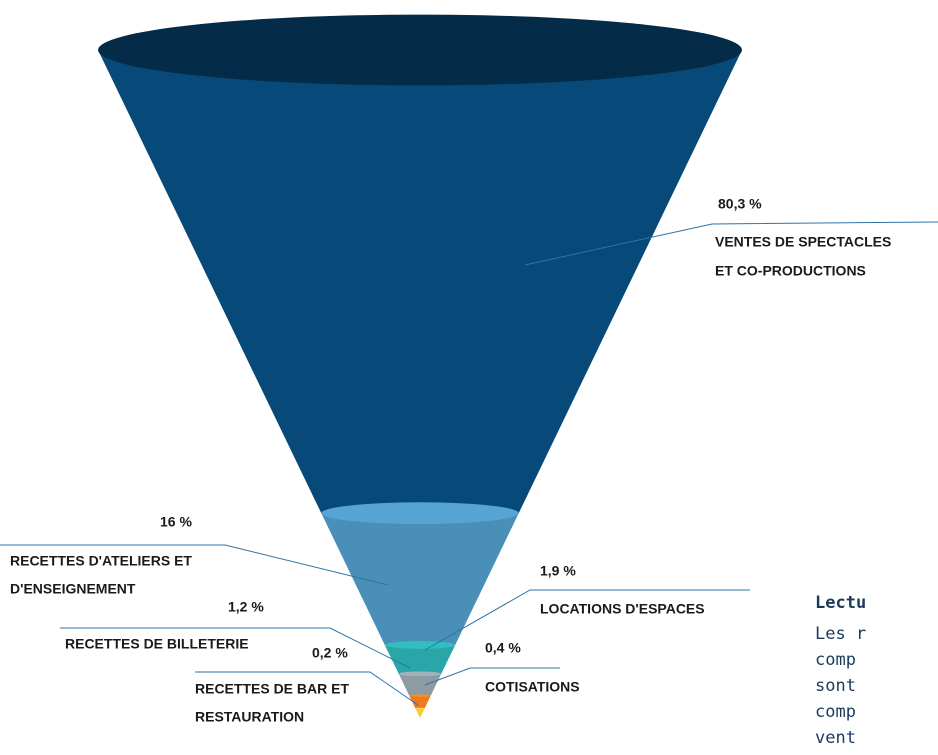  I want to click on note-line: sont, so click(835, 686).